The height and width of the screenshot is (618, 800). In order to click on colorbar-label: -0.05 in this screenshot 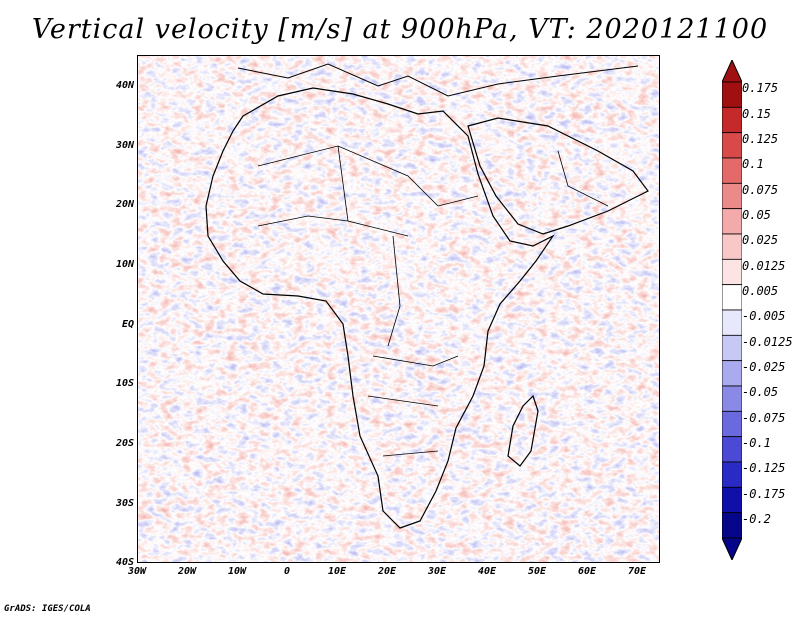, I will do `click(760, 392)`.